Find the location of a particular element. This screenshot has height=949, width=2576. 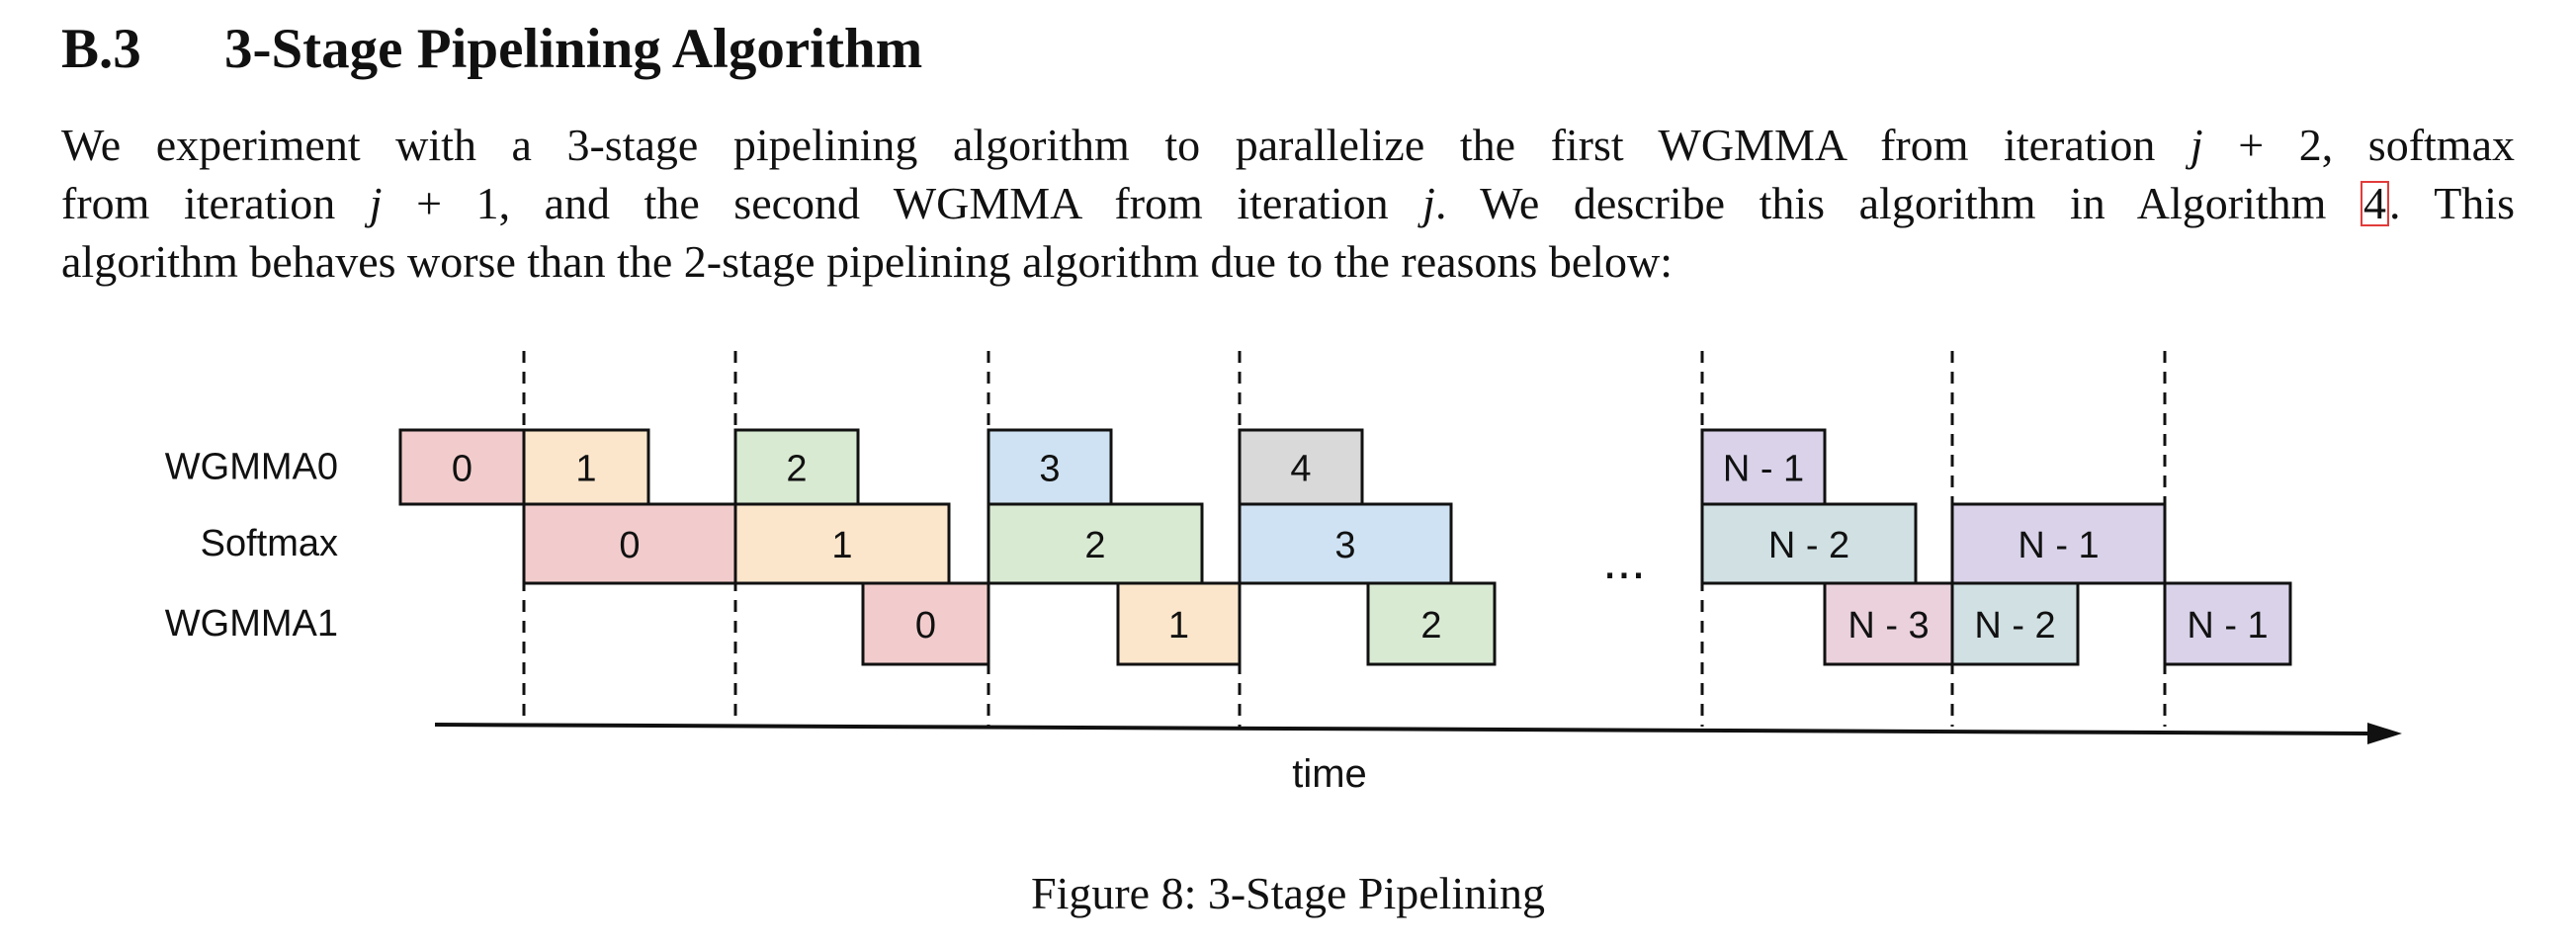

time-axis-arrowhead is located at coordinates (2384, 734).